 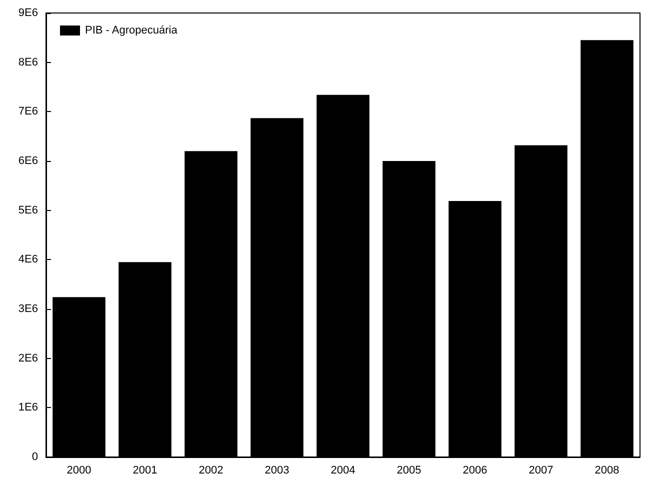 What do you see at coordinates (343, 470) in the screenshot?
I see `x-tick-label: 2004` at bounding box center [343, 470].